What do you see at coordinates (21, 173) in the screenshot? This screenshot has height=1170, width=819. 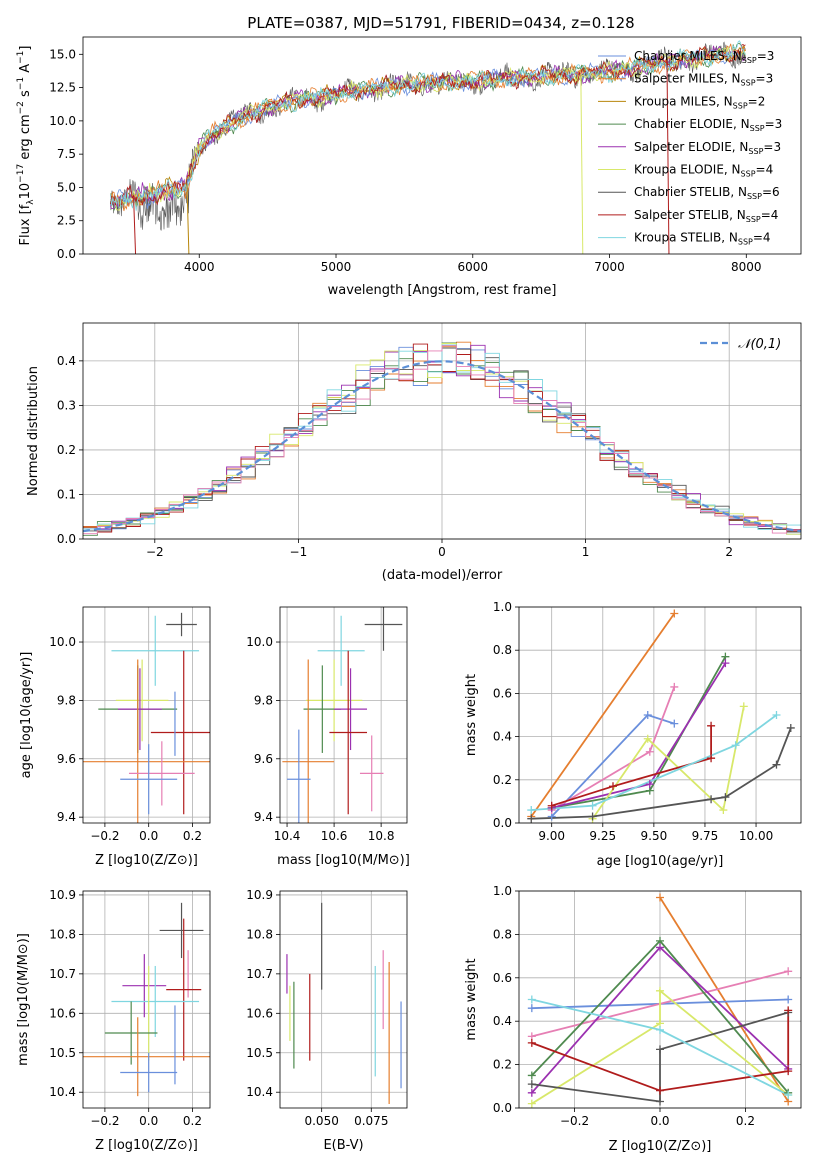 I see `y-axis-label-part: −17` at bounding box center [21, 173].